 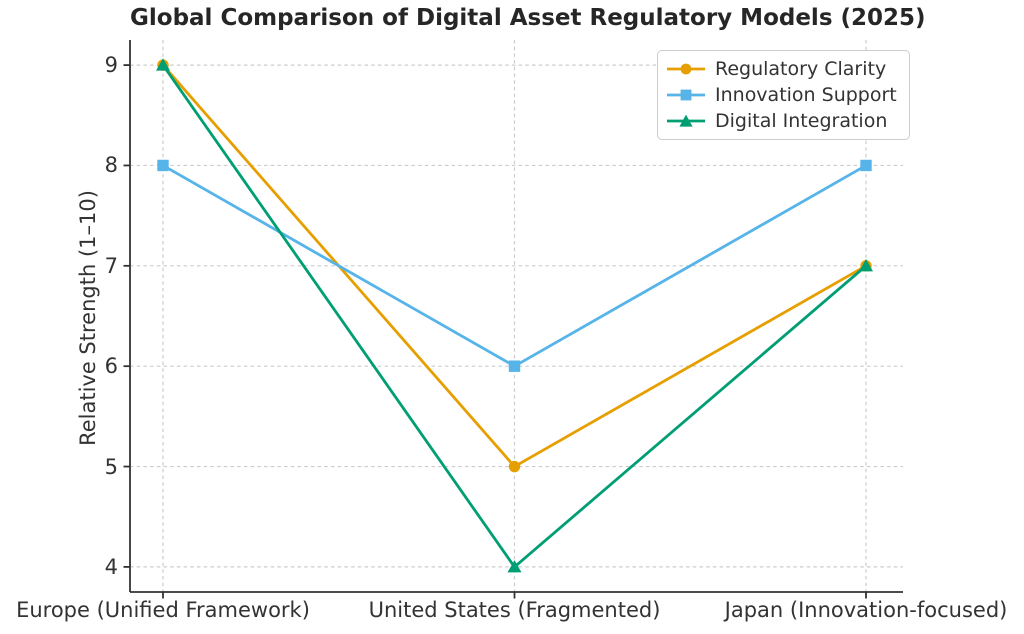 I want to click on legend-sample-circle-icon, so click(x=686, y=69).